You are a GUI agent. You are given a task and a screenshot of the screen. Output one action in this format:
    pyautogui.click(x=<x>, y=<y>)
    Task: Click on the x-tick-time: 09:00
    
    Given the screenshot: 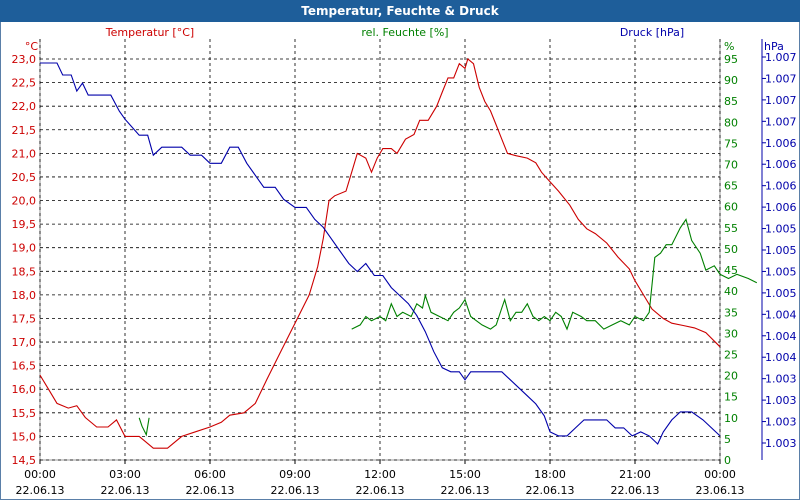 What is the action you would take?
    pyautogui.click(x=295, y=474)
    